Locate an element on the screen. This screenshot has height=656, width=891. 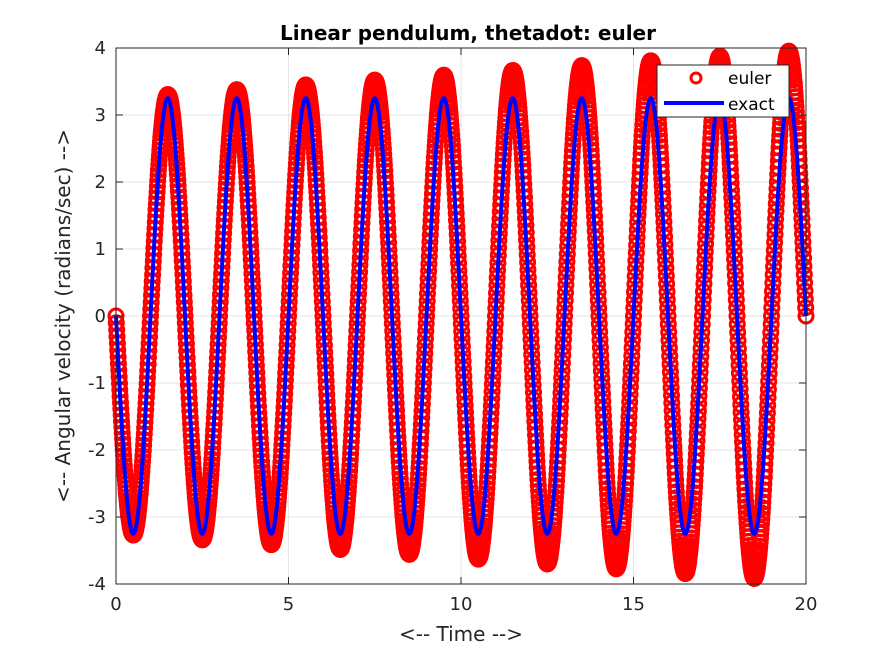
y-tick-label: -2 is located at coordinates (97, 450).